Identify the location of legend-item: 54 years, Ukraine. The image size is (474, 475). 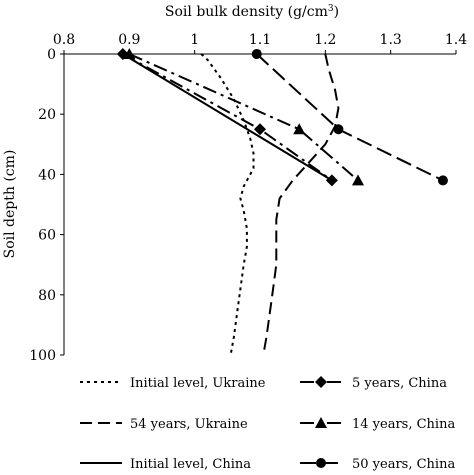
(164, 424).